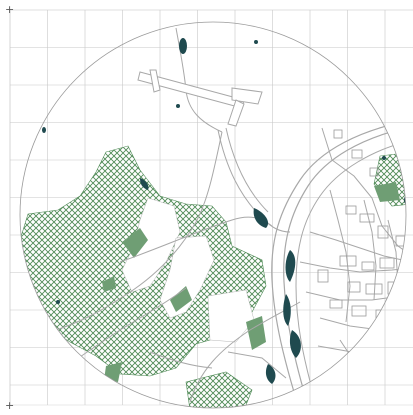 This screenshot has height=415, width=413. What do you see at coordinates (9, 405) in the screenshot?
I see `corner-mark-bottom-left: +` at bounding box center [9, 405].